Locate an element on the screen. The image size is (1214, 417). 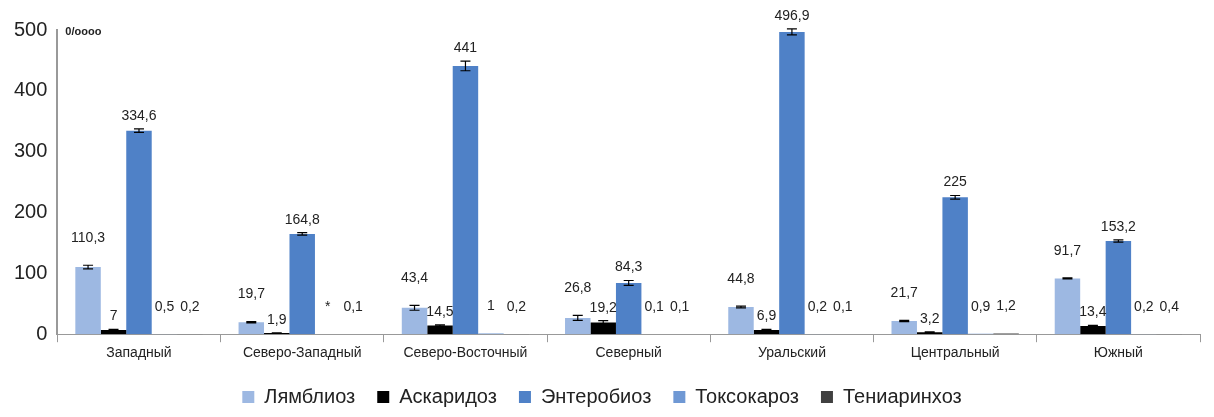
data-label: 84,3 is located at coordinates (629, 266).